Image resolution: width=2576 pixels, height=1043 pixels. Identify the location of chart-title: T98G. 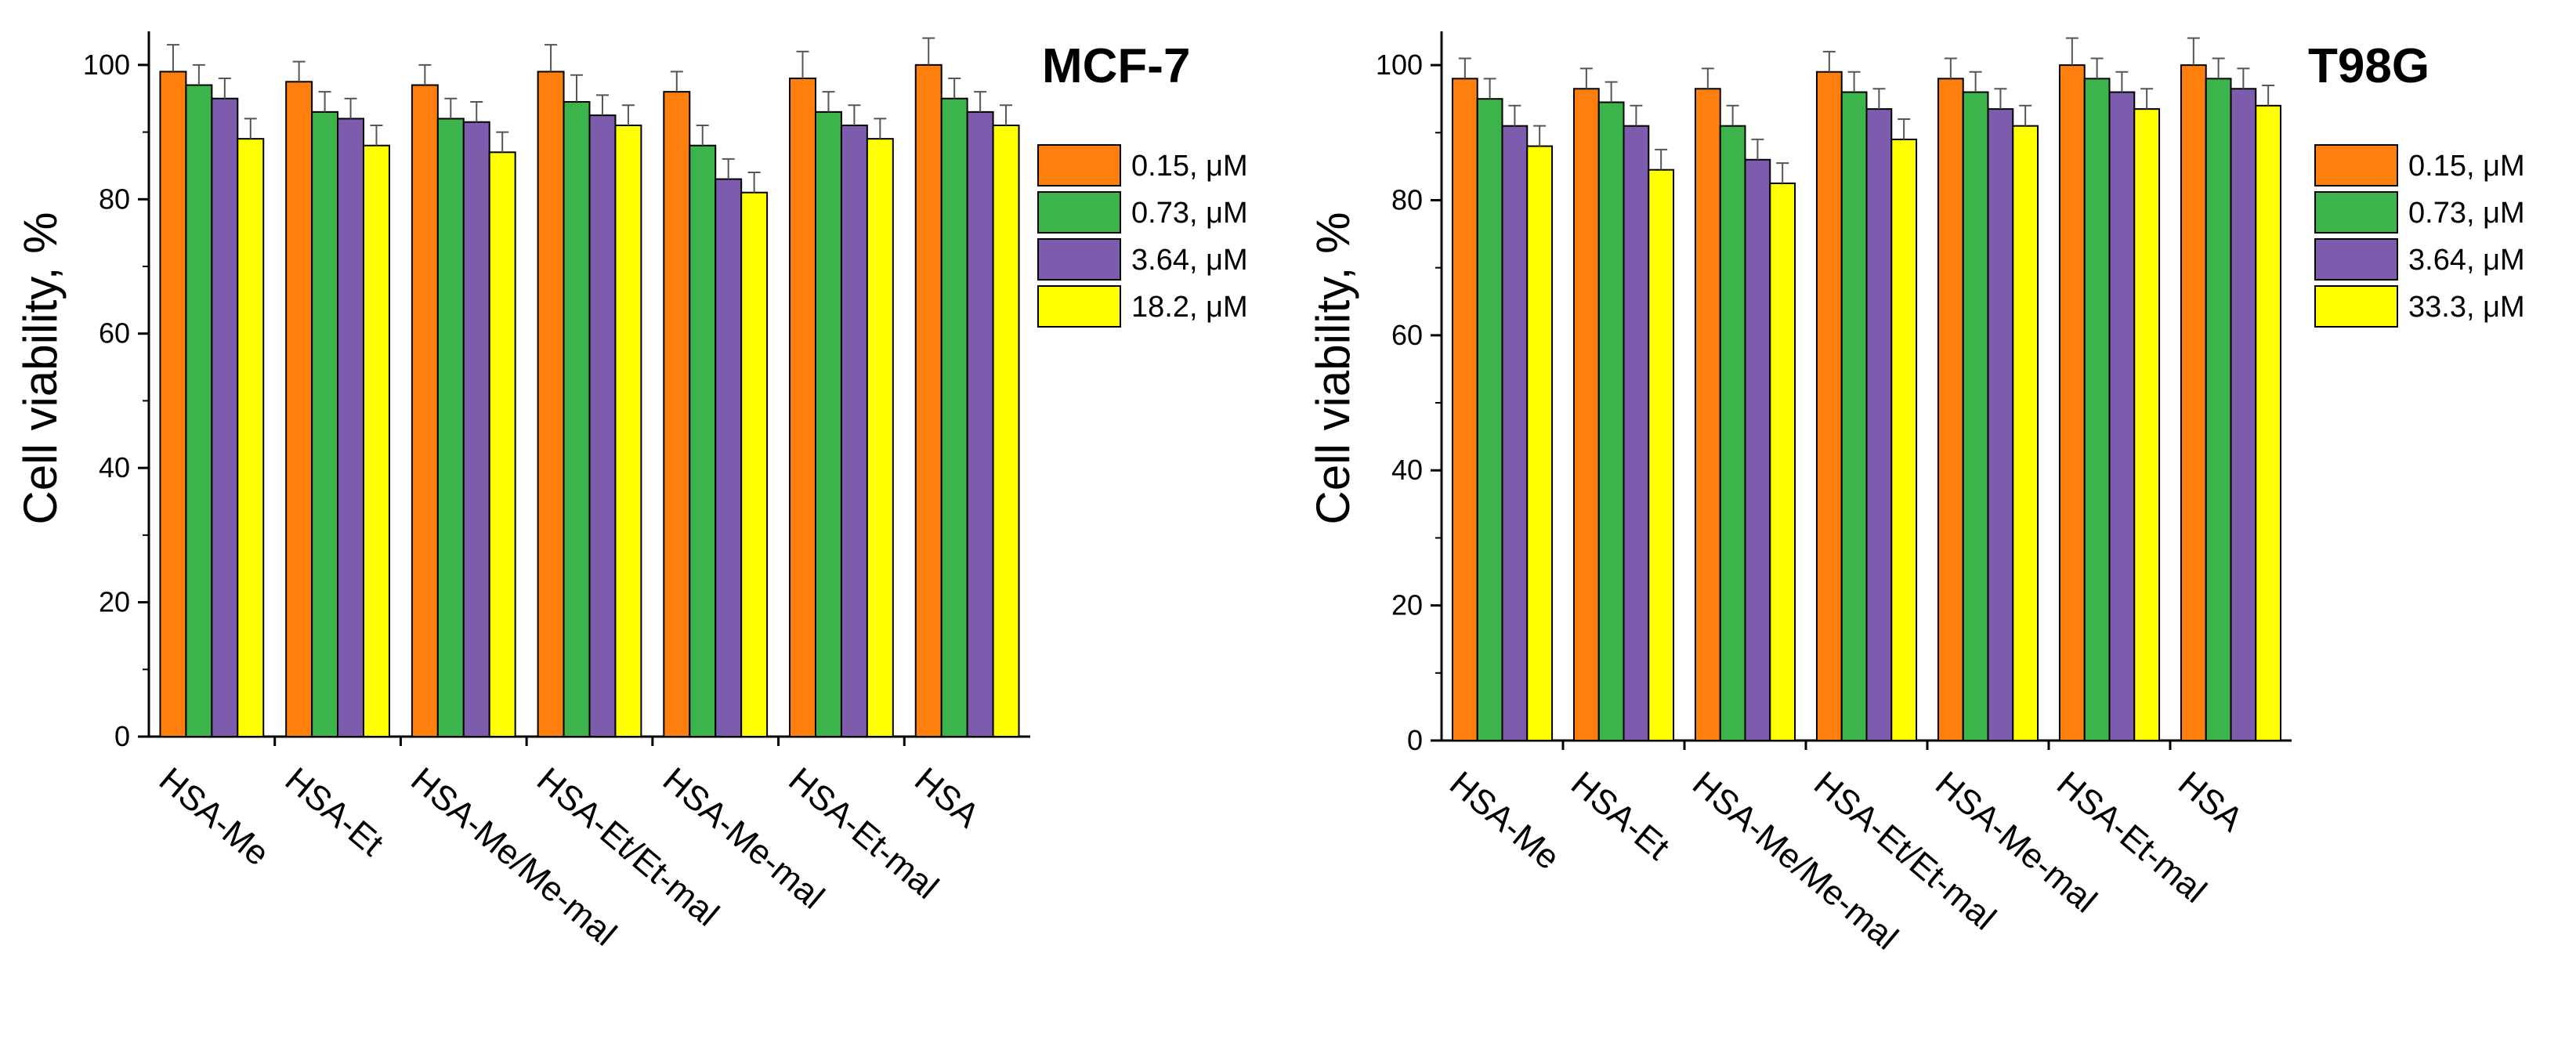
(2368, 66).